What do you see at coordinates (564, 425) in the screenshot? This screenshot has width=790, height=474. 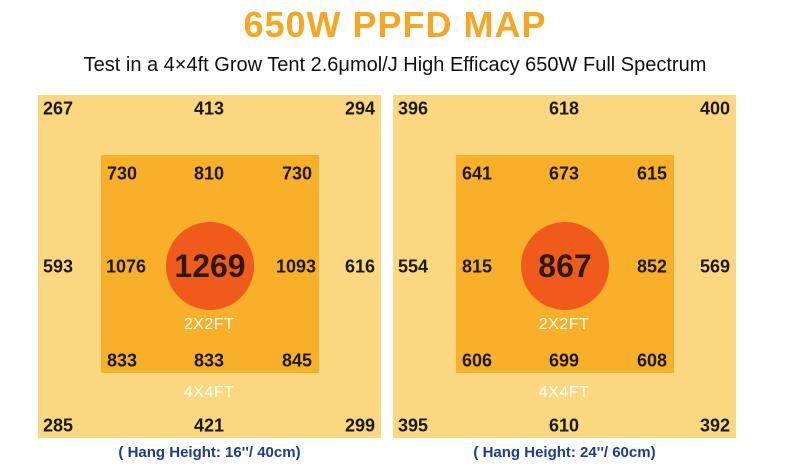 I see `outer-bottom-center-value: 610` at bounding box center [564, 425].